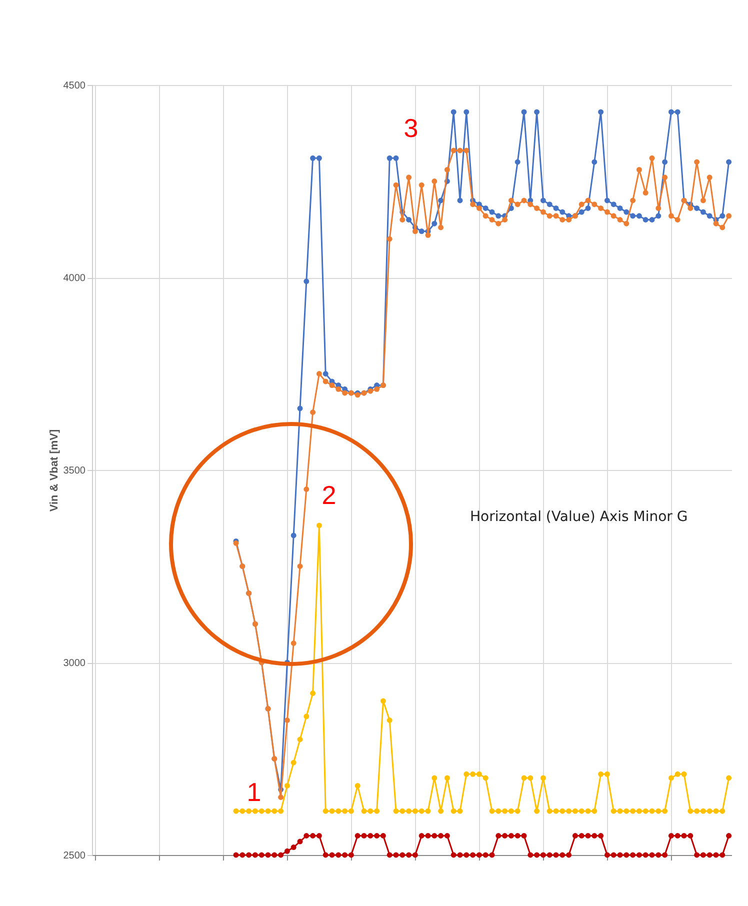  What do you see at coordinates (579, 517) in the screenshot?
I see `annotation: Horizontal (Value) Axis Minor G` at bounding box center [579, 517].